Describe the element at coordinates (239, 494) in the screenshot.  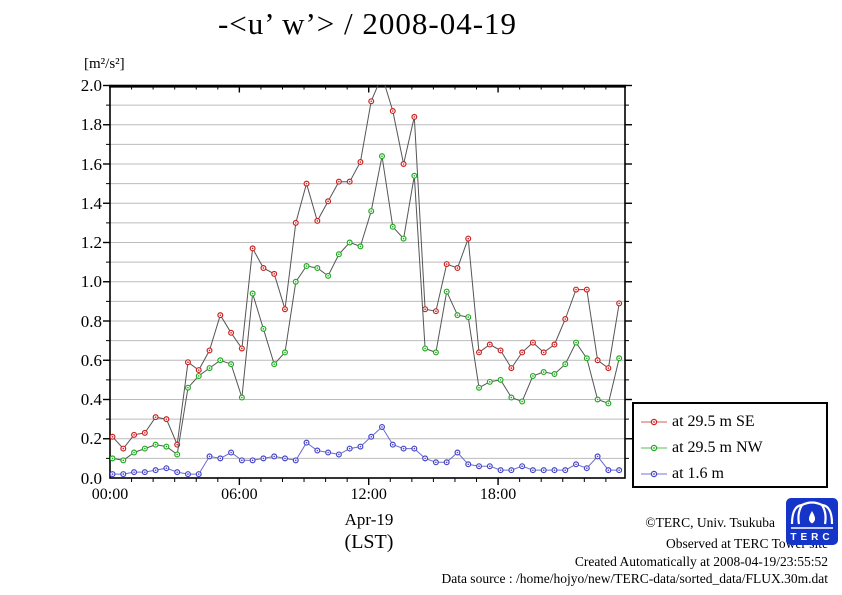
I see `x-tick-label: 06:00` at that location.